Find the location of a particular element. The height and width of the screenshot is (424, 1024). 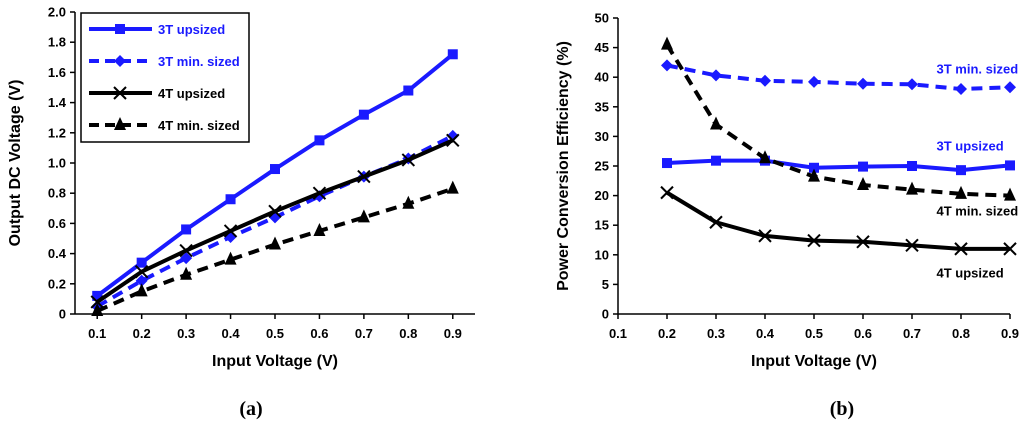

legend-label-3t-upsized: 3T upsized is located at coordinates (191, 29).